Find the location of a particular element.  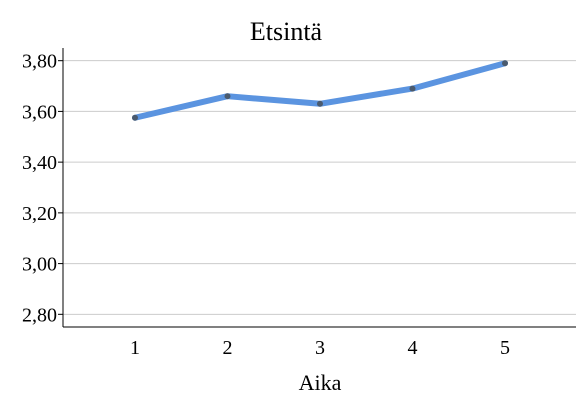

x-axis-label: Aika is located at coordinates (320, 382).